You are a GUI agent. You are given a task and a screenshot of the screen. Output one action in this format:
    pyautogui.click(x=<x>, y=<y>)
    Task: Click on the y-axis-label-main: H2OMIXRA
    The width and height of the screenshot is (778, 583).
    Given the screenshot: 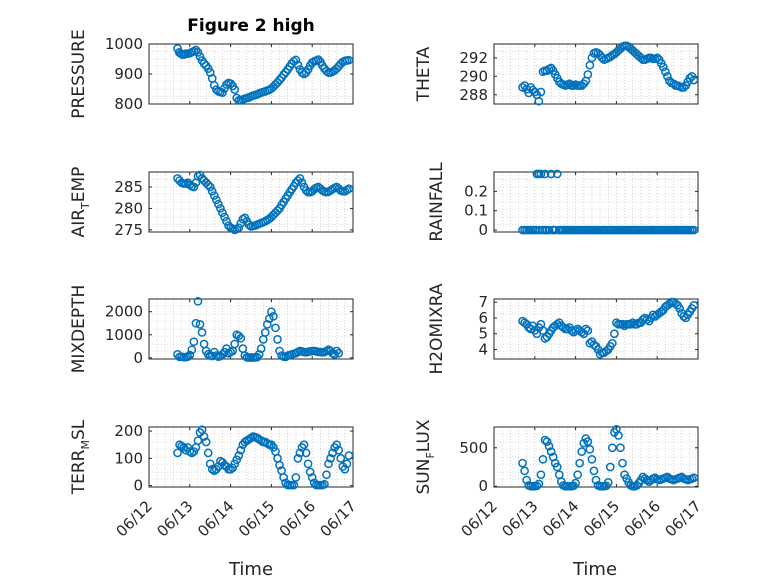 What is the action you would take?
    pyautogui.click(x=437, y=328)
    